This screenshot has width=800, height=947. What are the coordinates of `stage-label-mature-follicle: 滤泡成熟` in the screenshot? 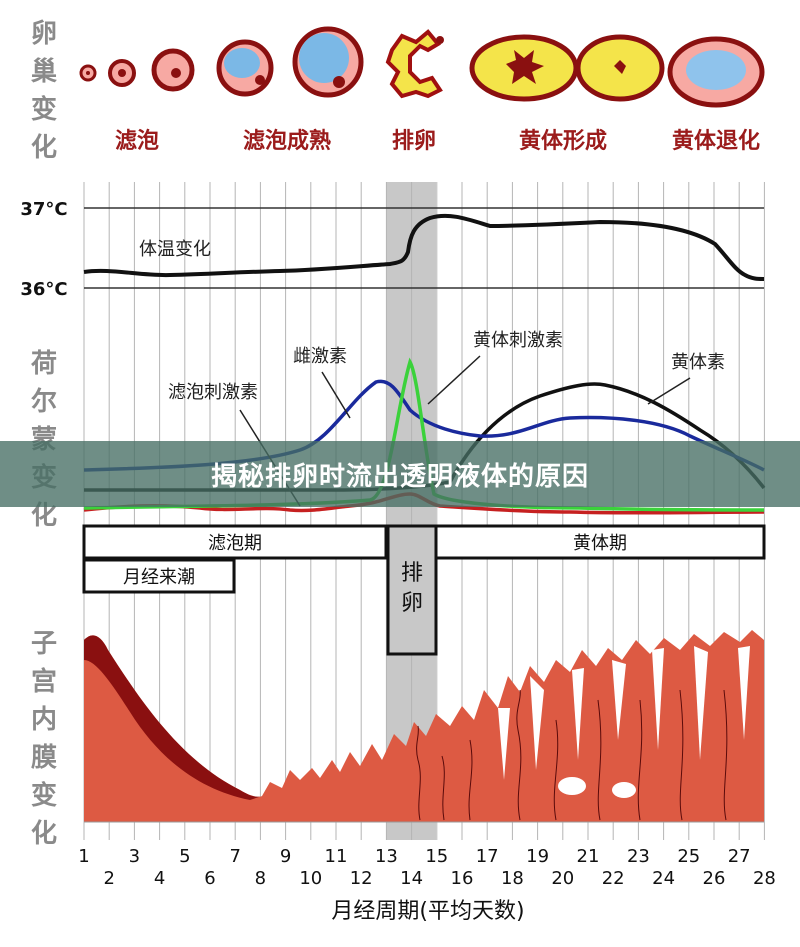 It's located at (287, 141).